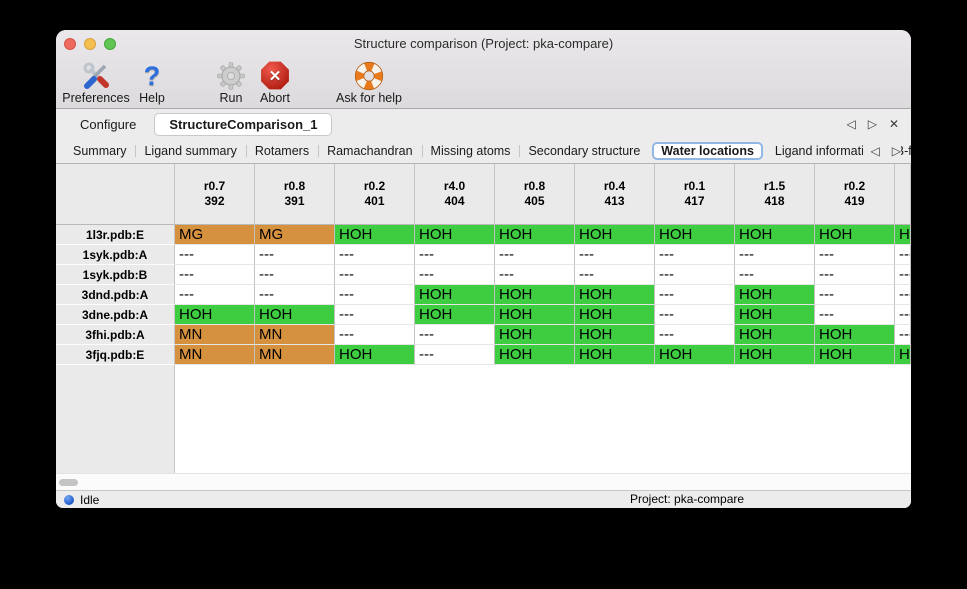 The image size is (967, 589). Describe the element at coordinates (584, 151) in the screenshot. I see `sub-tab-secondary-structure: Secondary structure` at that location.